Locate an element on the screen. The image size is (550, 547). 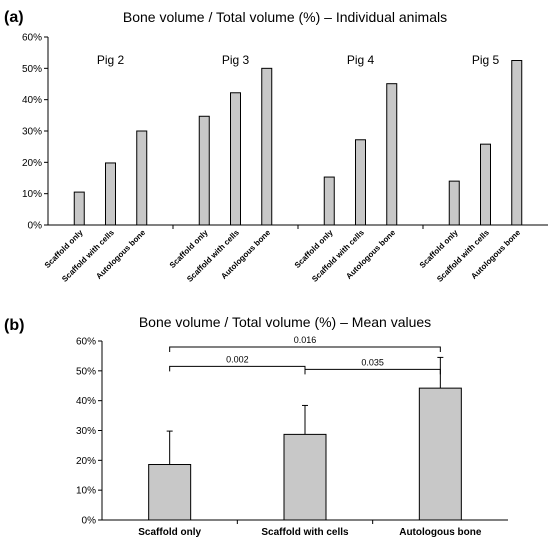
group-label-pig: Pig 4 is located at coordinates (361, 60).